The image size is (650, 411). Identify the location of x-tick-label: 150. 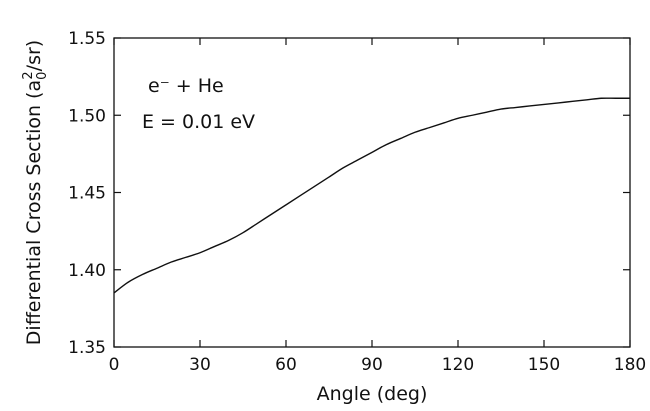
(544, 365).